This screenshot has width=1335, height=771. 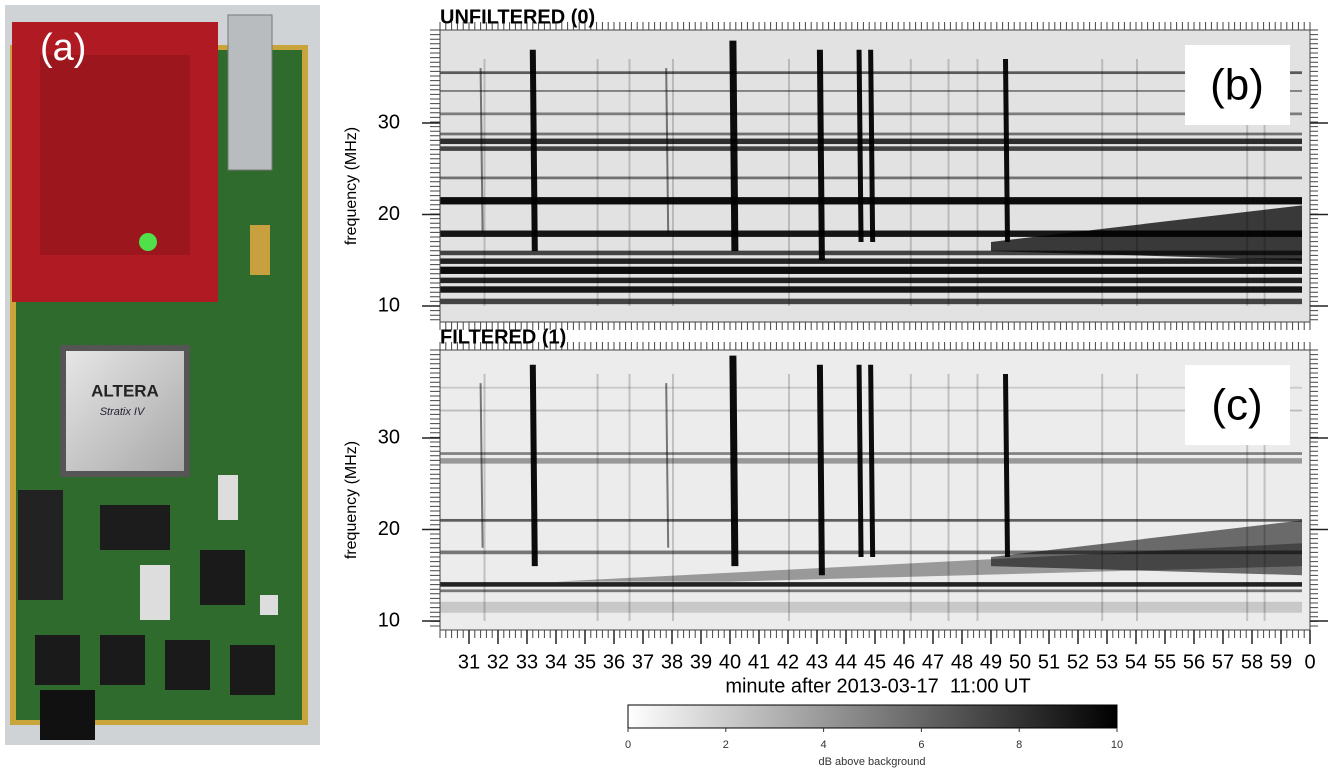 What do you see at coordinates (1252, 662) in the screenshot?
I see `x-tick-label: 58` at bounding box center [1252, 662].